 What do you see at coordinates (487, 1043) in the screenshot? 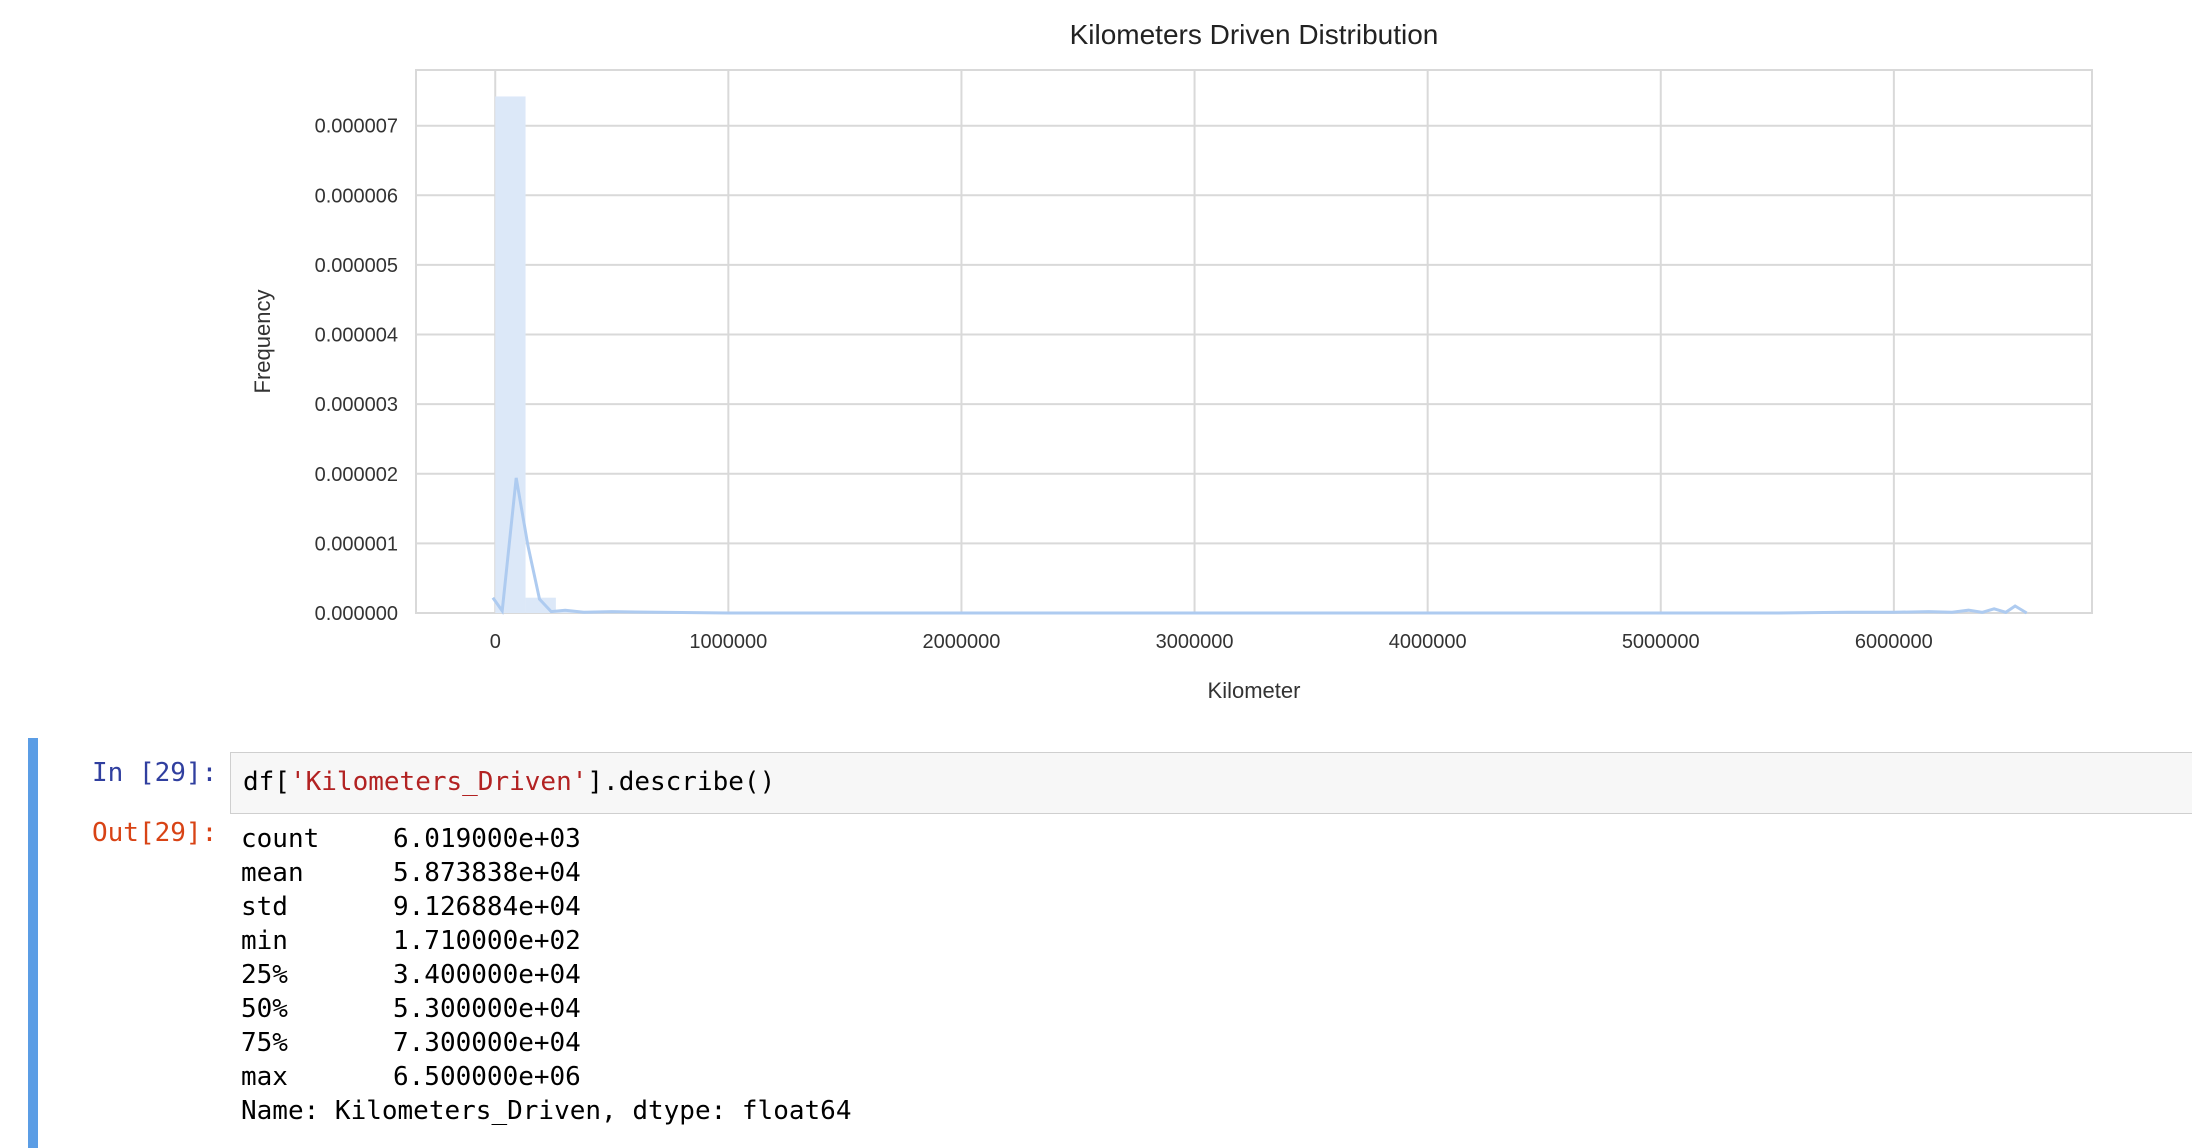
I see `stat-value: 7.300000e+04` at bounding box center [487, 1043].